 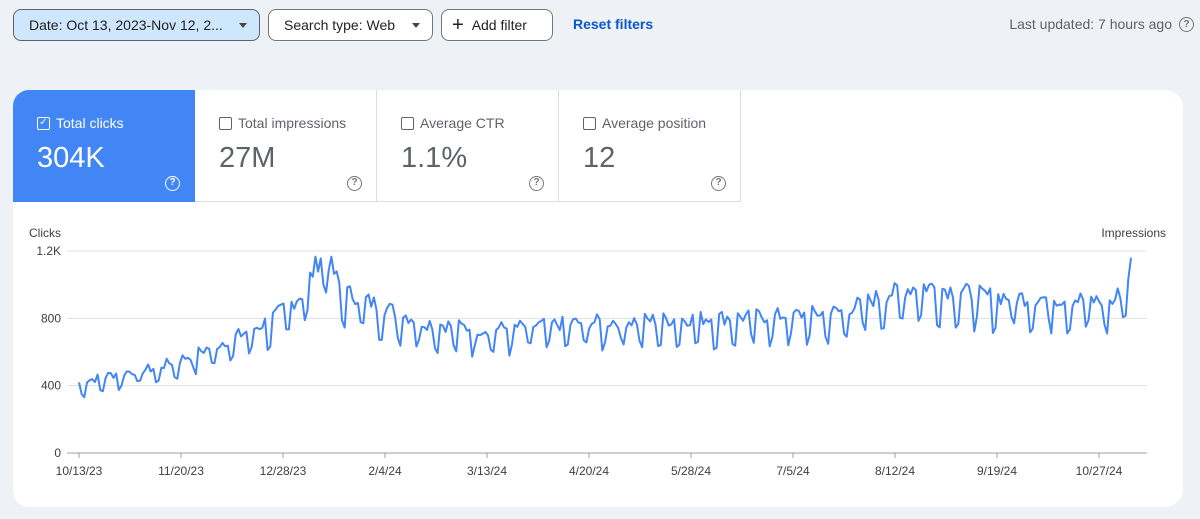 I want to click on metric-label: Average CTR, so click(x=462, y=123).